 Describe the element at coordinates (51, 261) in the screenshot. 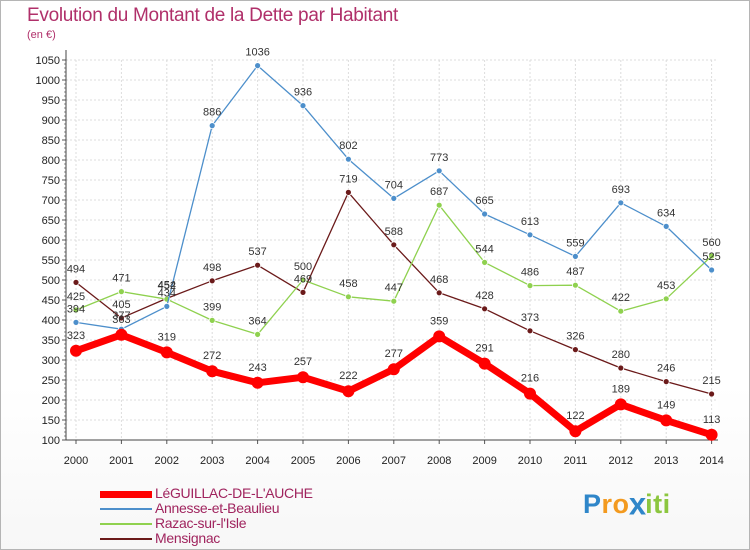

I see `y-tick-label: 550` at that location.